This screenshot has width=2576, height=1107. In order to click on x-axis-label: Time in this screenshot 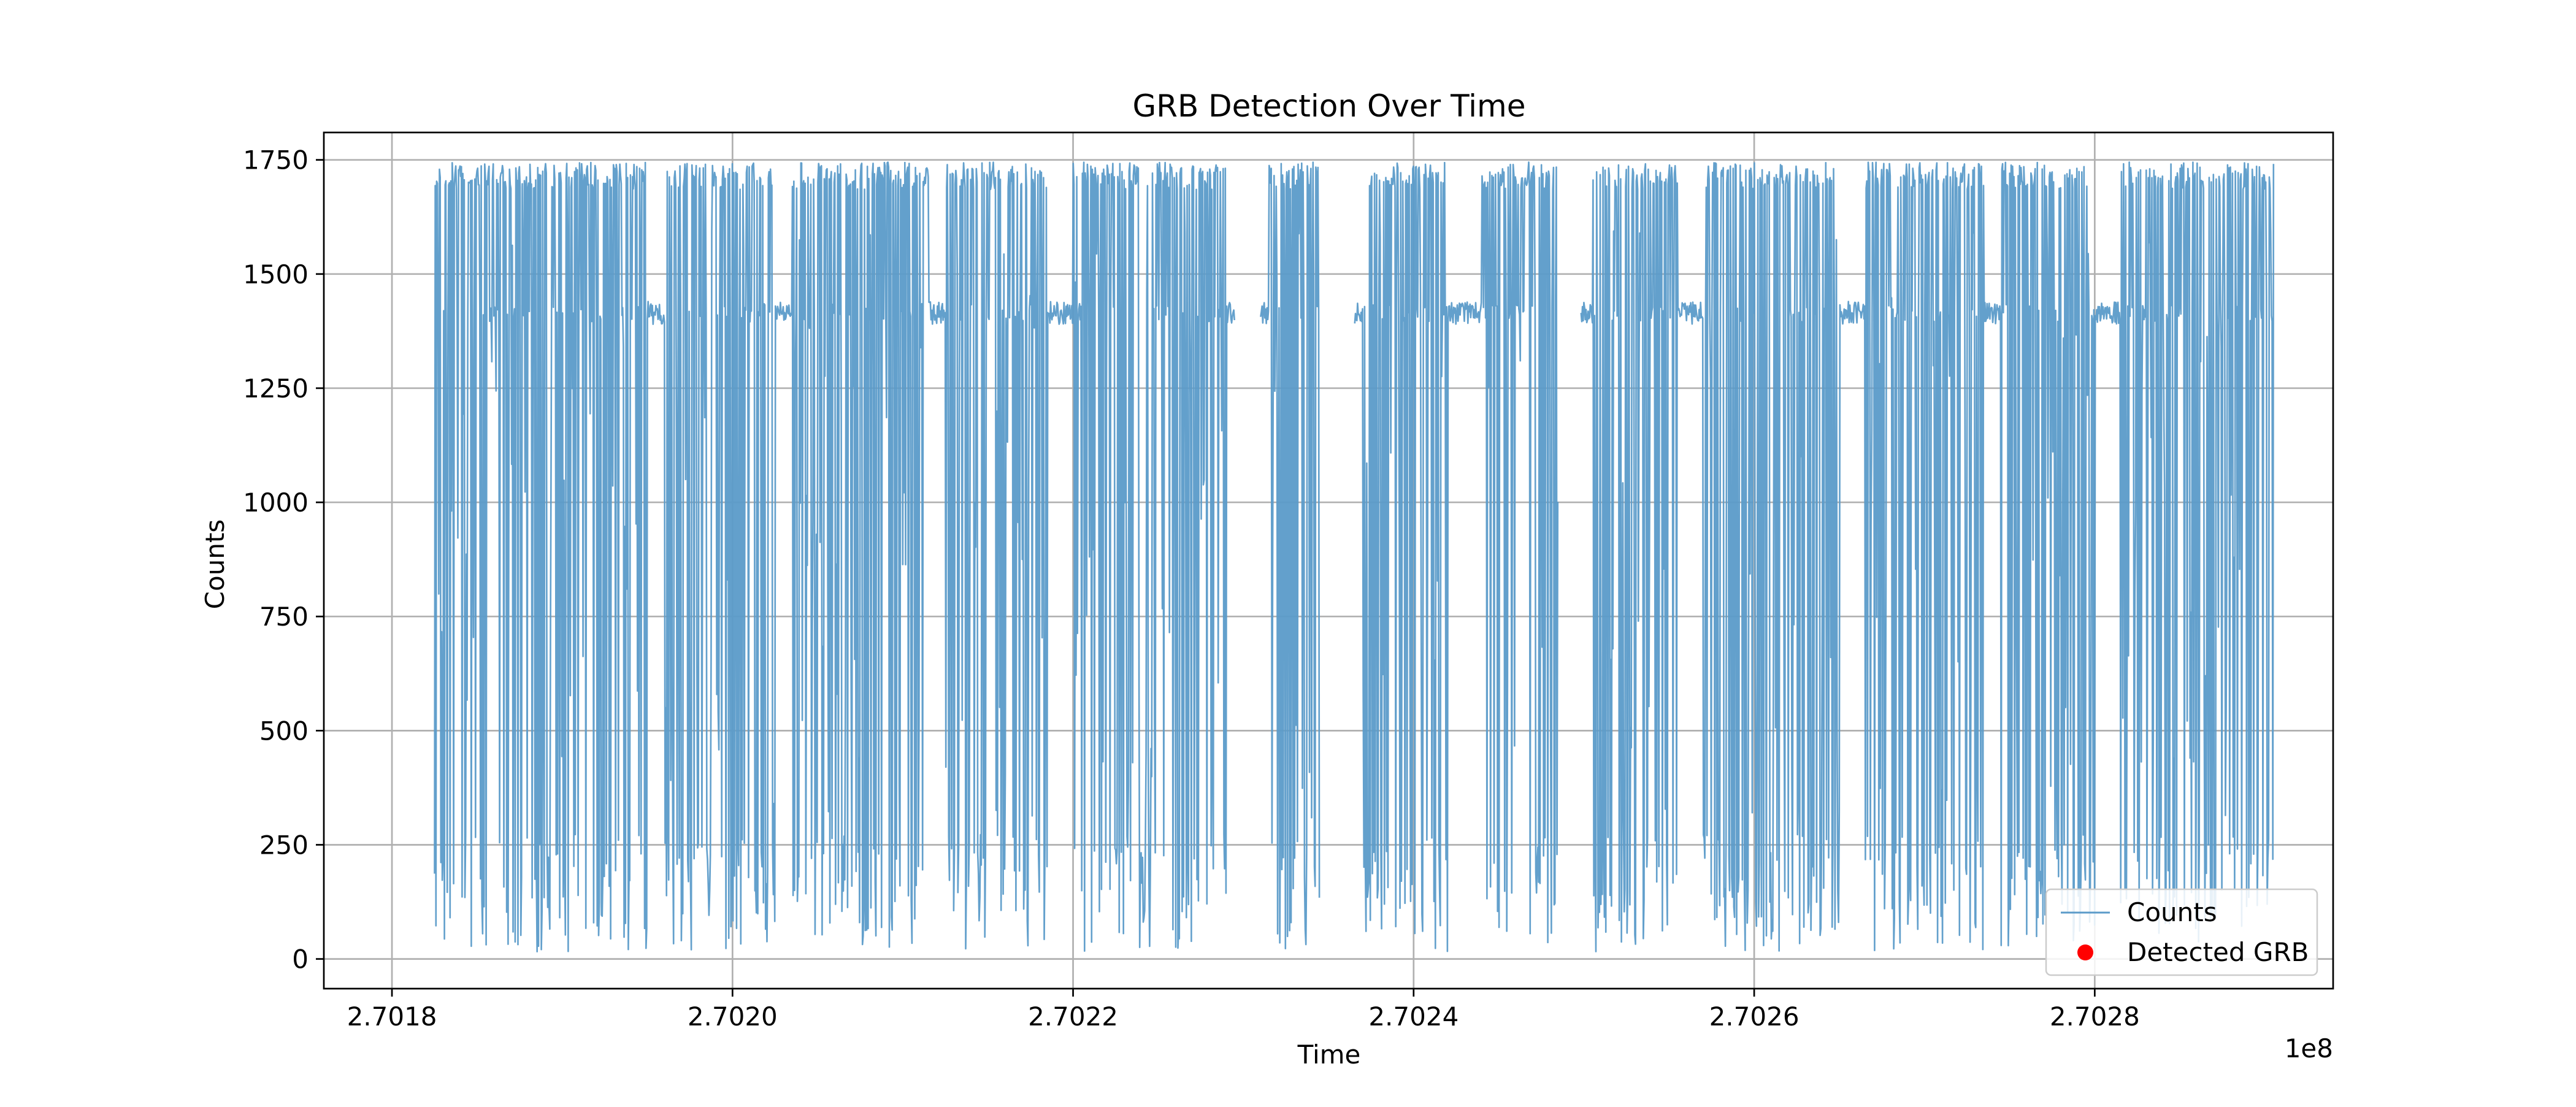, I will do `click(1329, 1055)`.